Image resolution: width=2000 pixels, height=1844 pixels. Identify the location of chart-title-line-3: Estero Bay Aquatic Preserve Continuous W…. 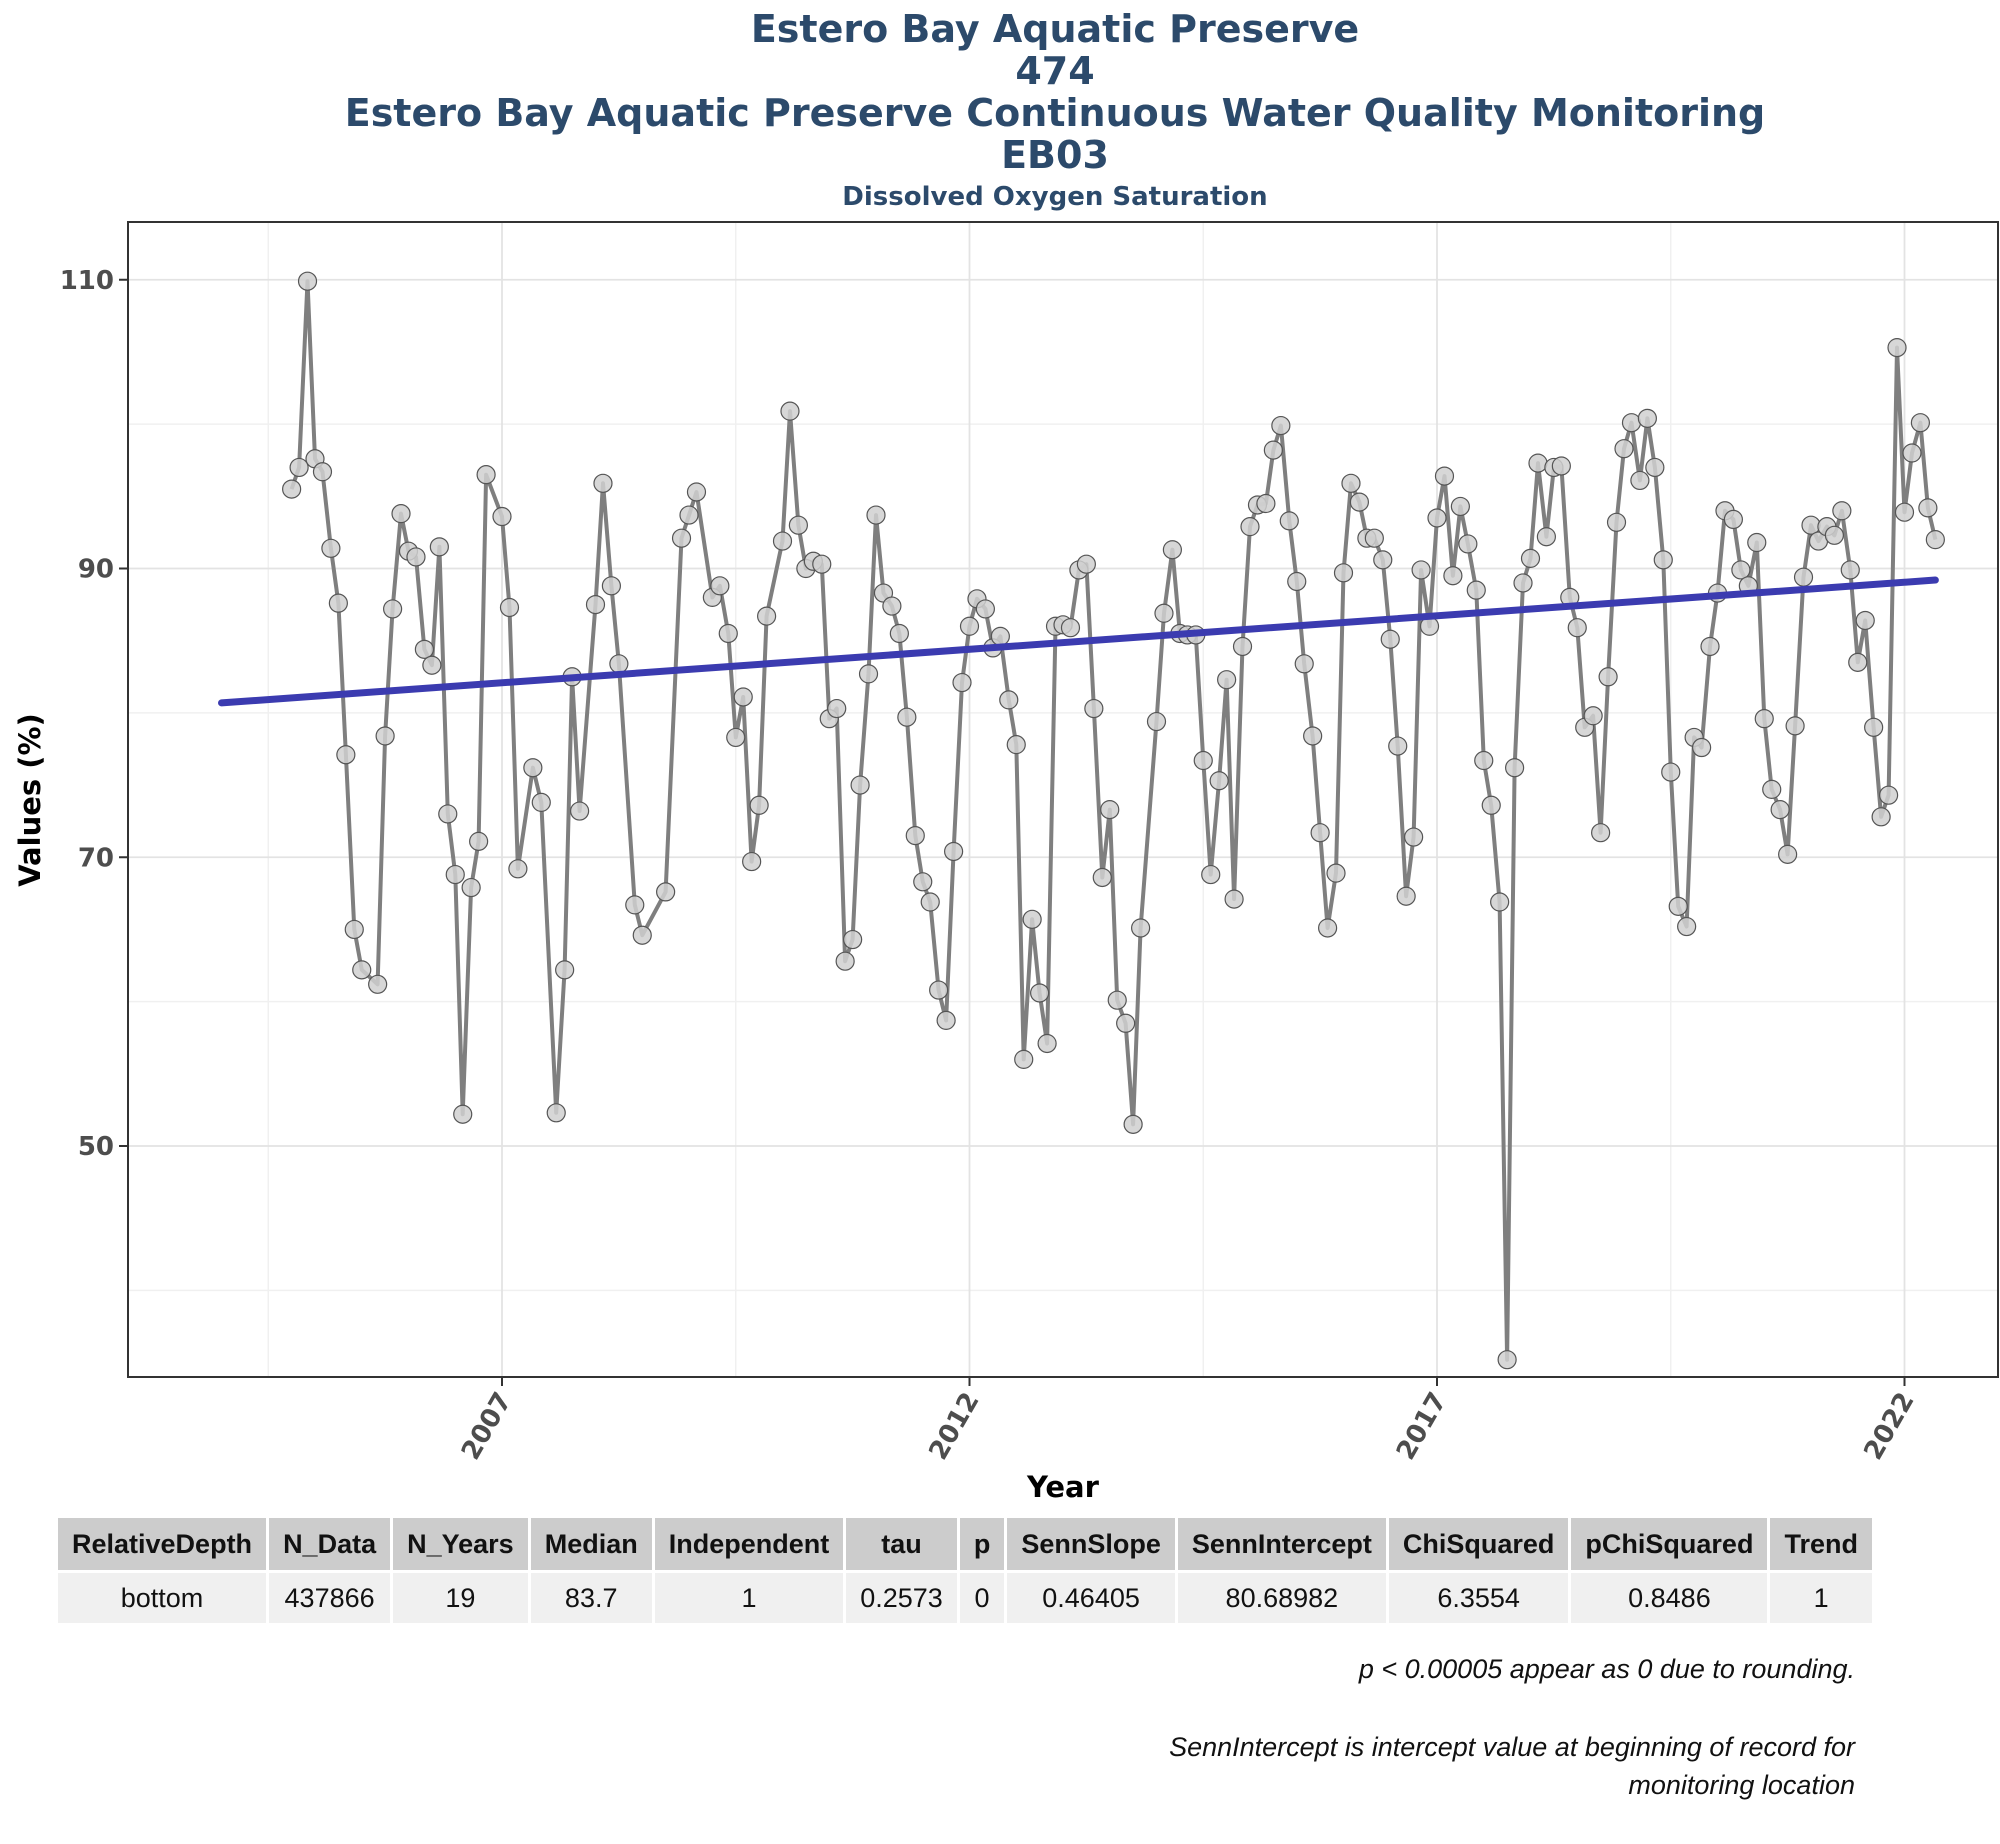
(1055, 113).